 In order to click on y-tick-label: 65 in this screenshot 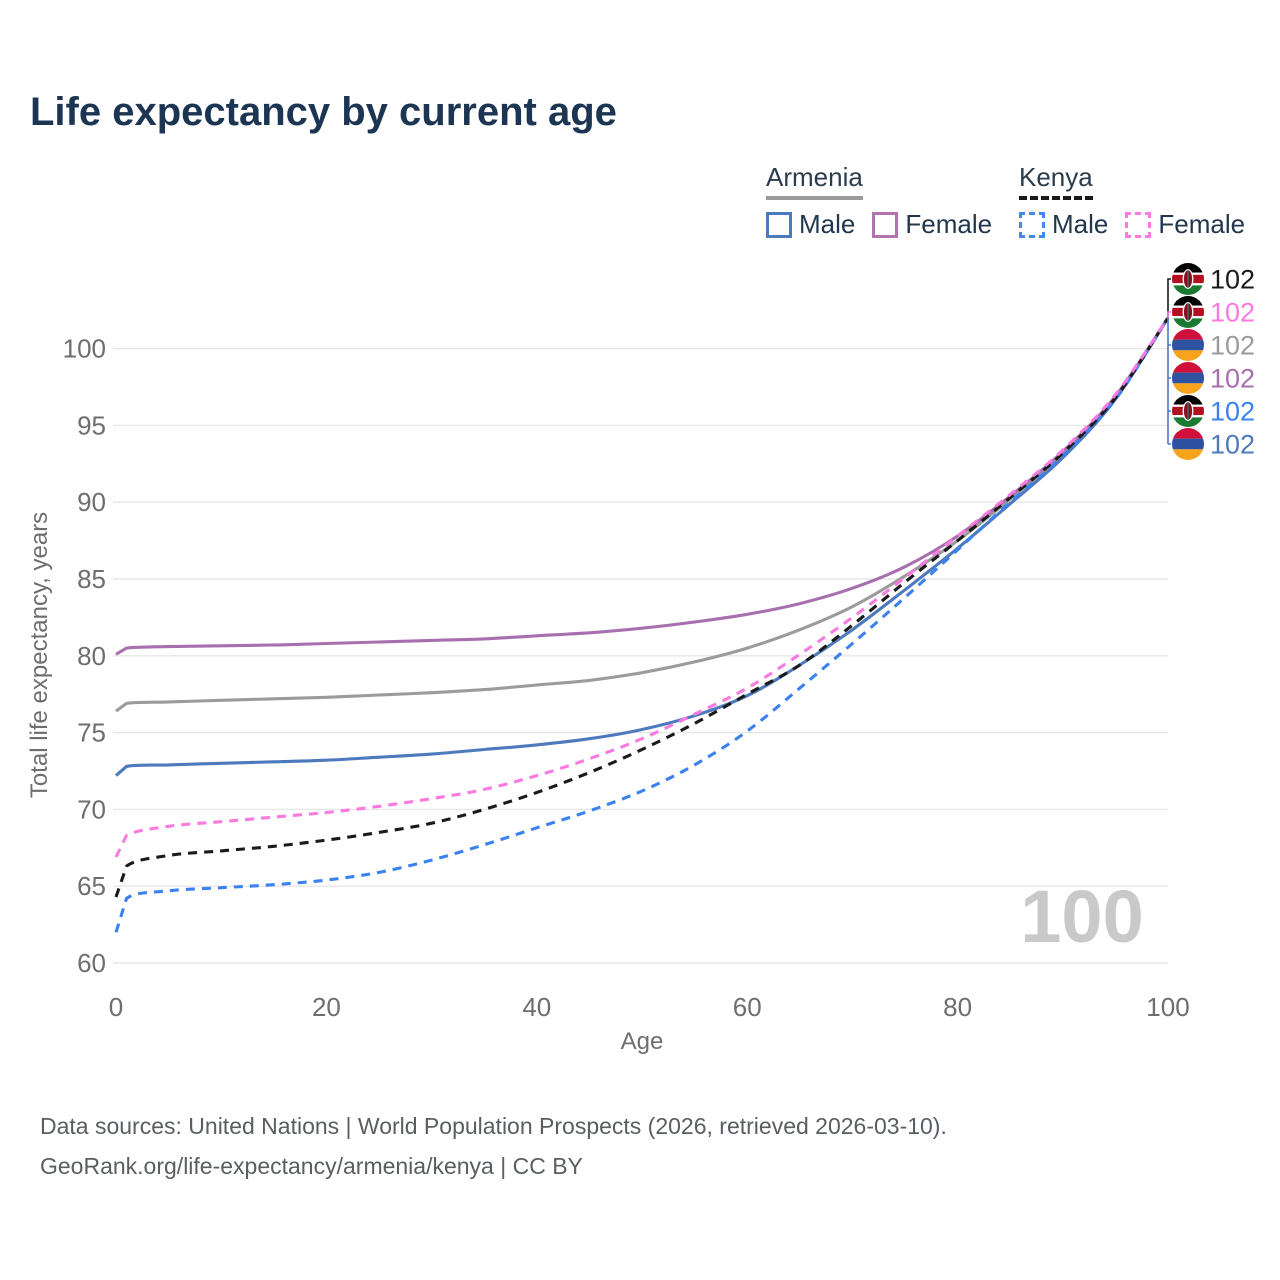, I will do `click(91, 886)`.